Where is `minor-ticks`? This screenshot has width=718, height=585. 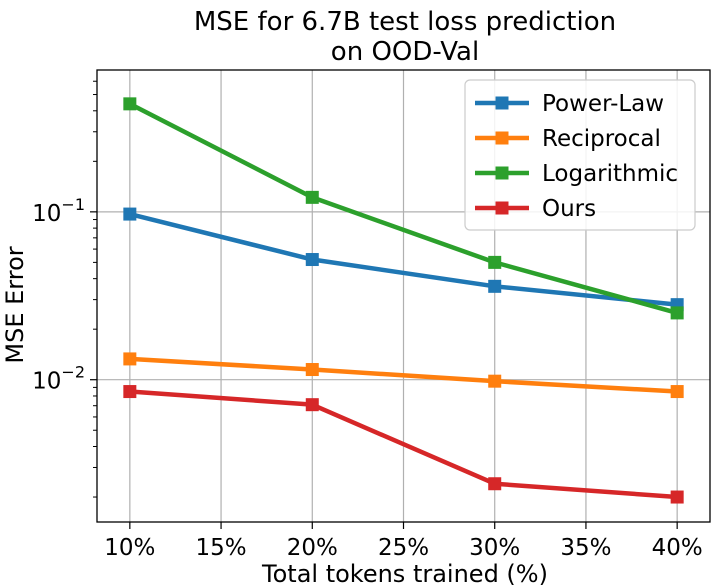 minor-ticks is located at coordinates (95, 289).